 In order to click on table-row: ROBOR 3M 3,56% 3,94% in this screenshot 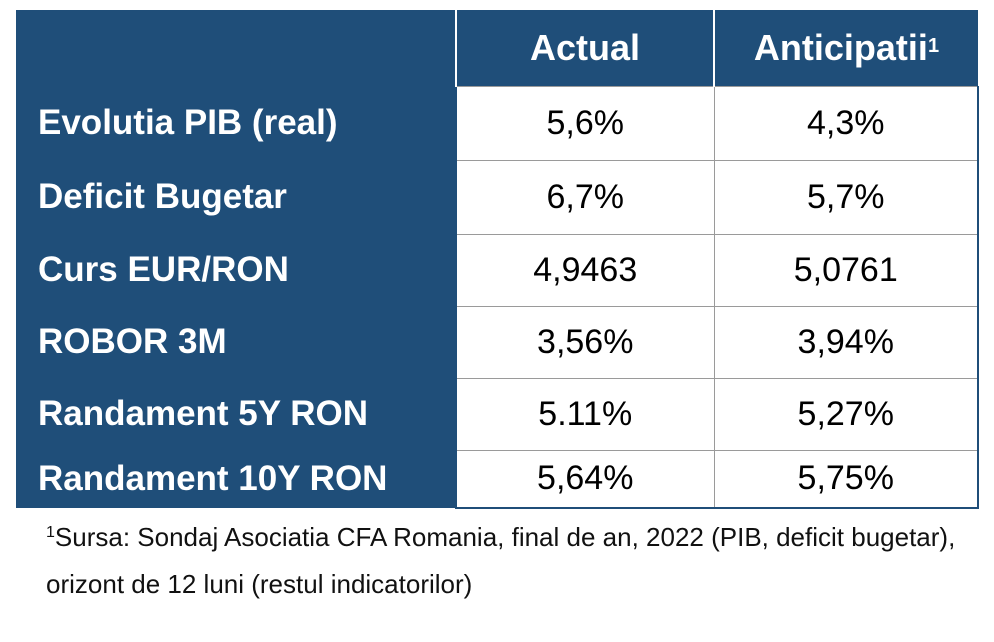, I will do `click(497, 342)`.